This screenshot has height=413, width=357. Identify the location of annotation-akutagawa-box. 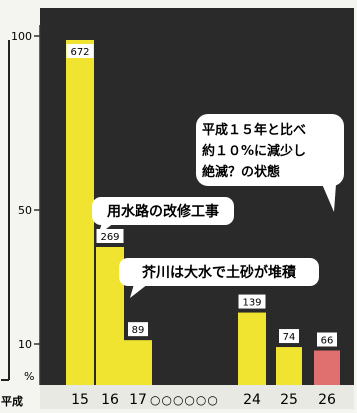
(219, 272).